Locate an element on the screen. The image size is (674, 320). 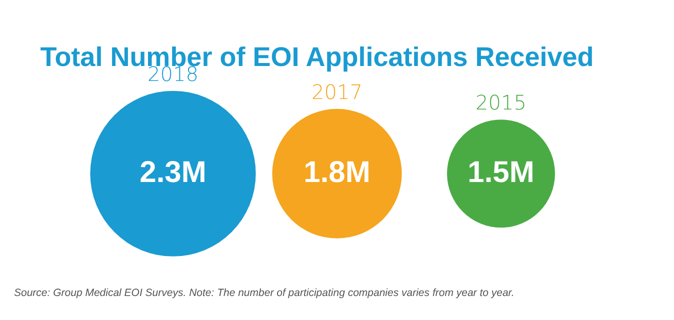
data-label: 1.8M is located at coordinates (337, 172).